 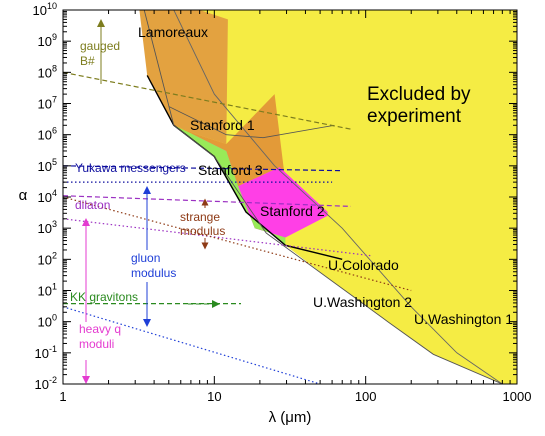 What do you see at coordinates (230, 170) in the screenshot?
I see `label-stanford-3: Stanford 3` at bounding box center [230, 170].